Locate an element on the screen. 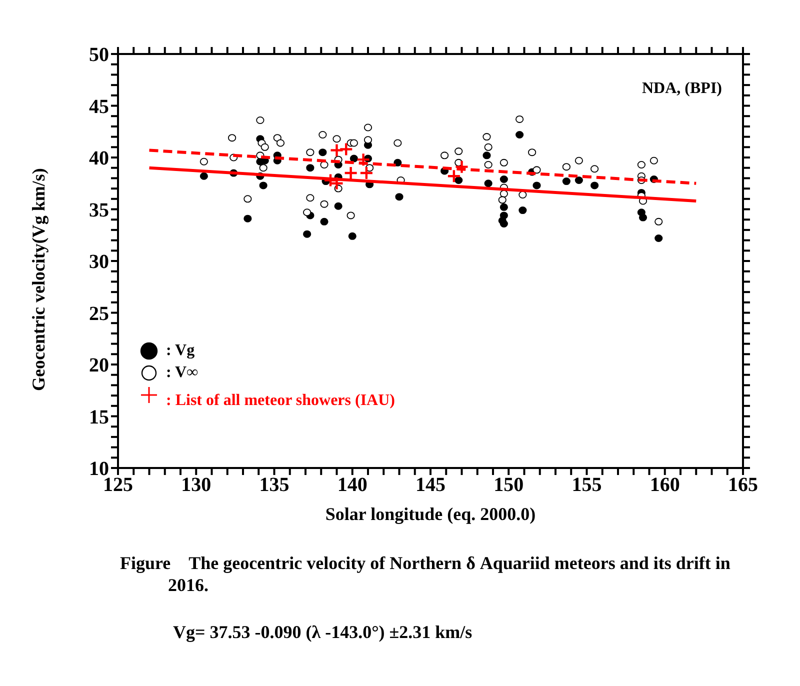  x-tick-label: 135 is located at coordinates (274, 485).